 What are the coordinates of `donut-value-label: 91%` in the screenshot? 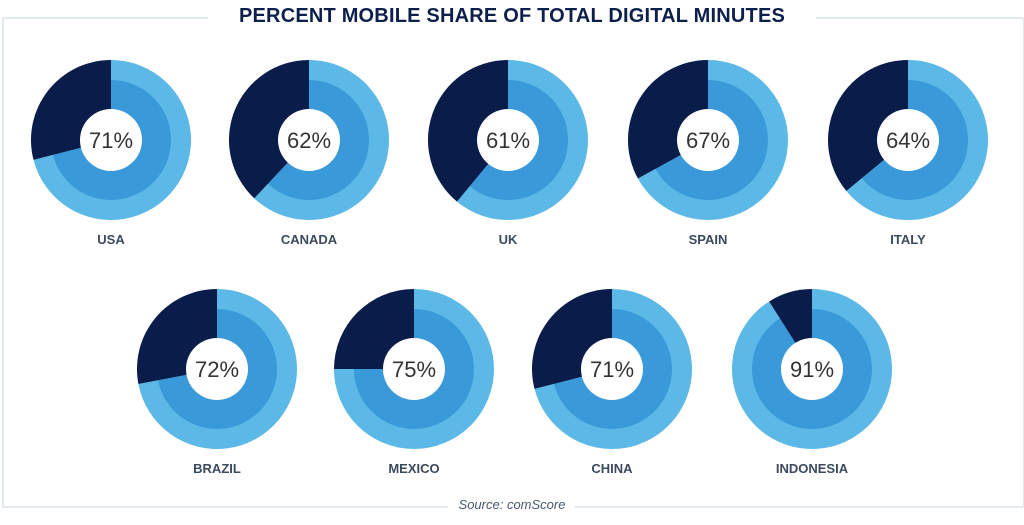 It's located at (812, 369).